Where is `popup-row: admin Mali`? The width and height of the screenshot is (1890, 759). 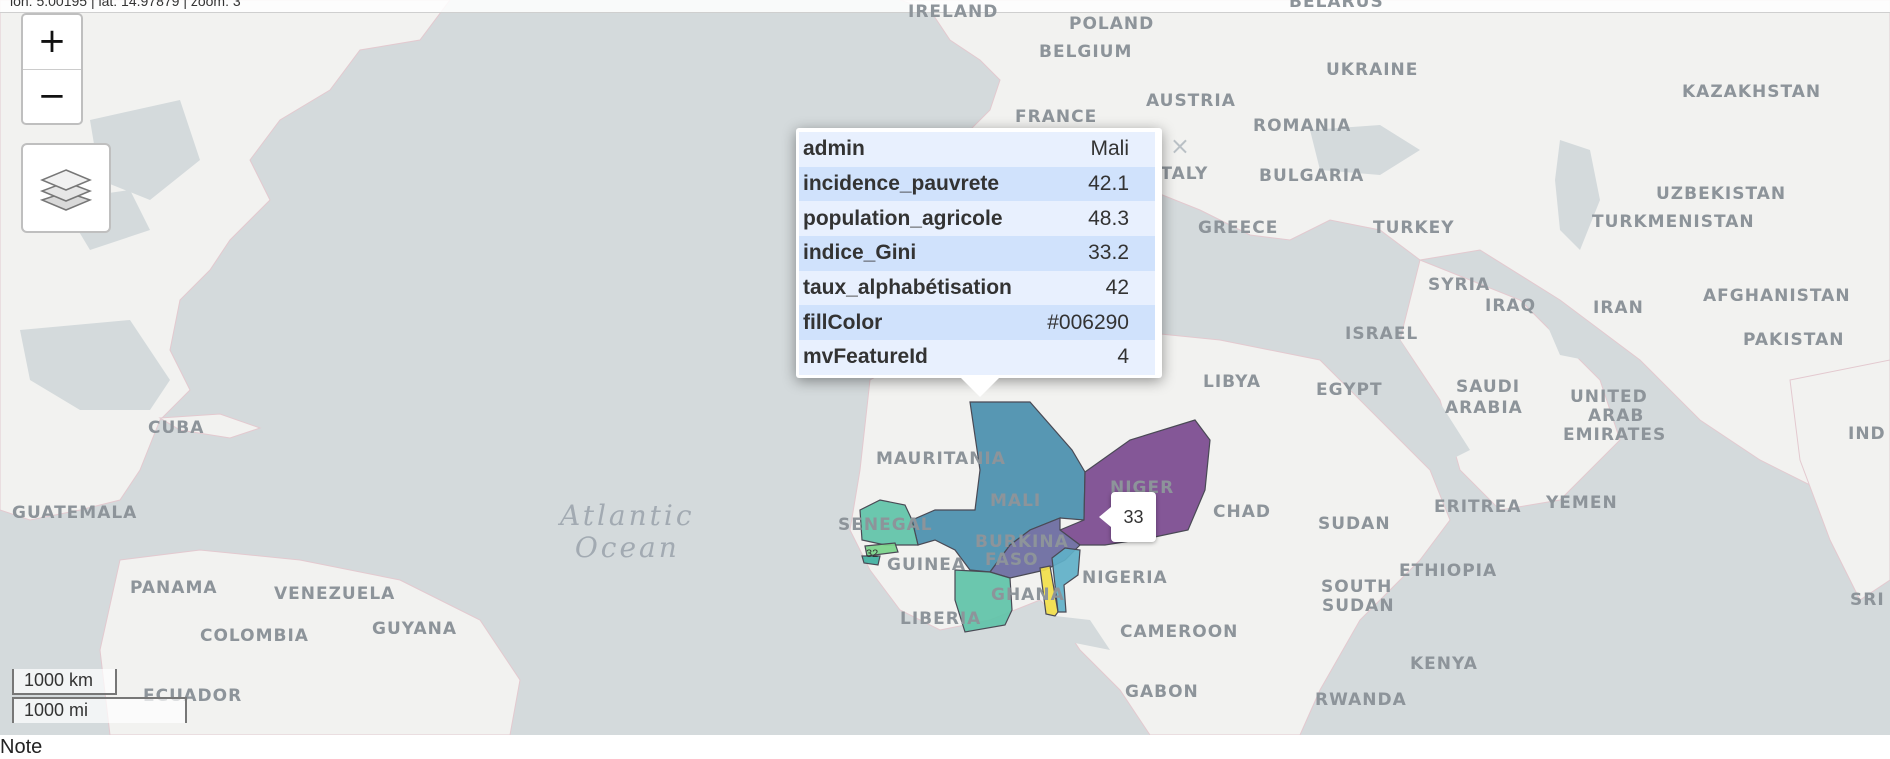 popup-row: admin Mali is located at coordinates (977, 149).